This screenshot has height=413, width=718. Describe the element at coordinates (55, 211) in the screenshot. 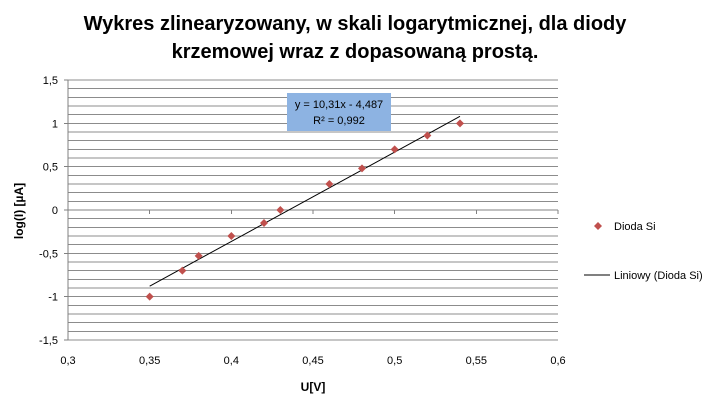

I see `y-tick-label: 0` at that location.